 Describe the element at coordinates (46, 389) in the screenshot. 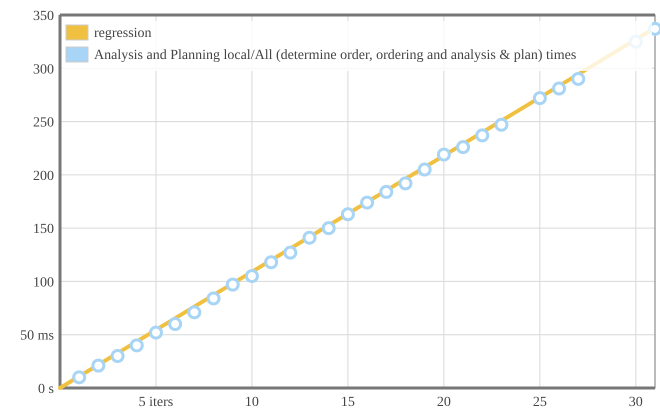

I see `y-tick-label: 0 s` at that location.